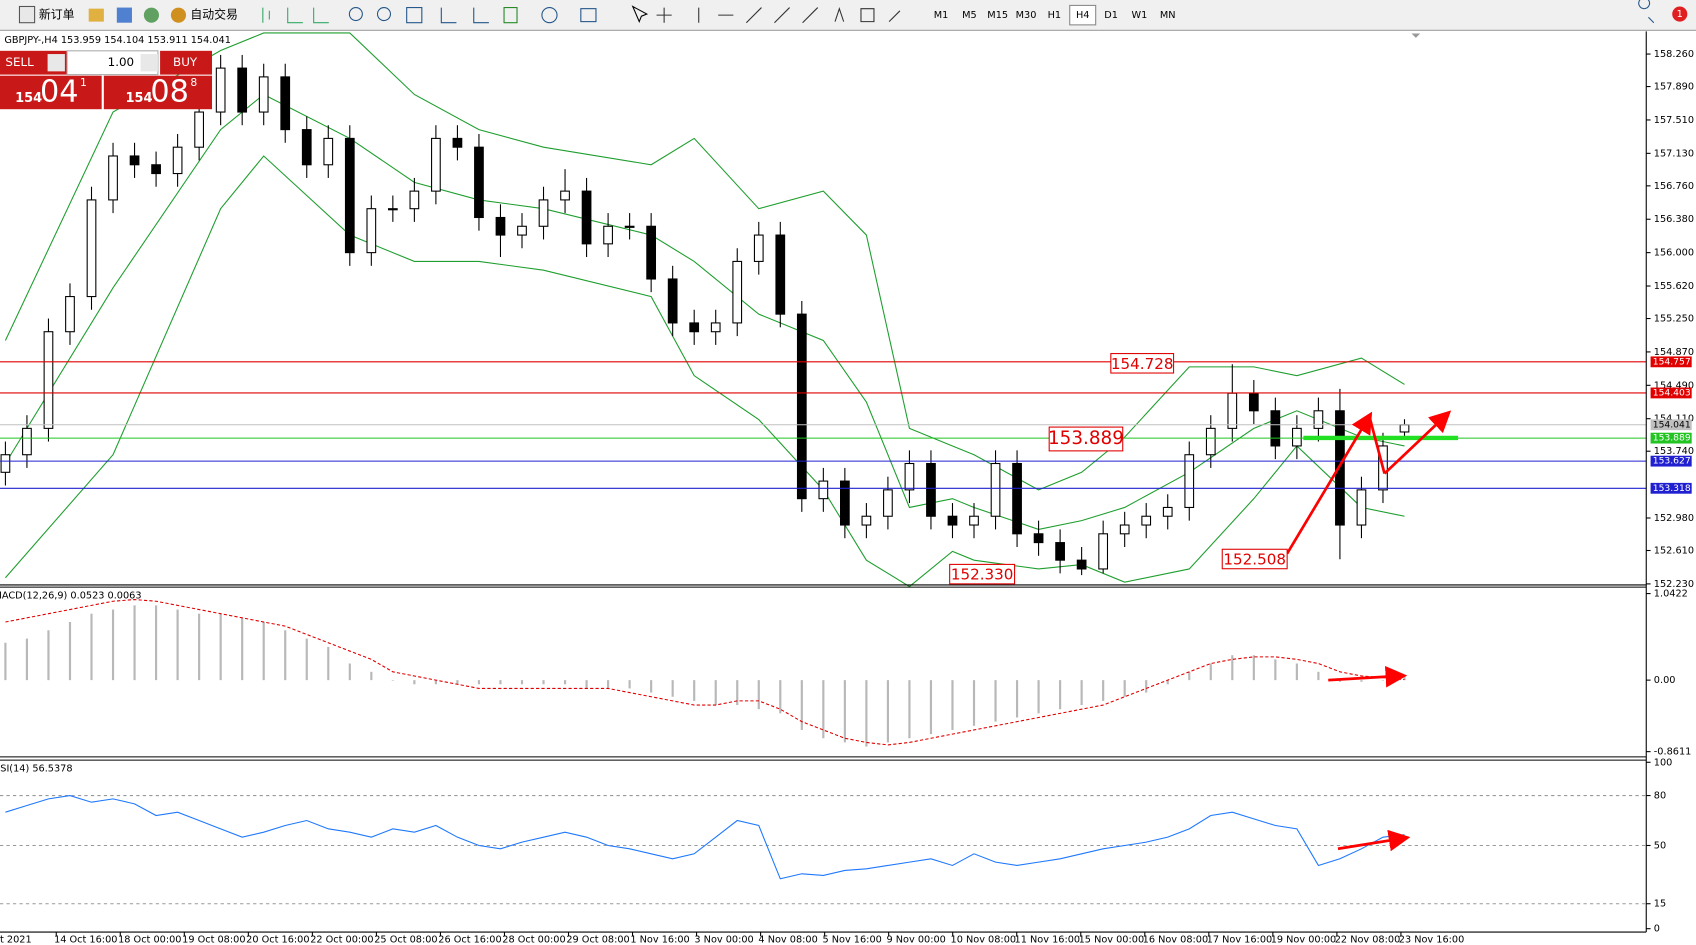 This screenshot has height=945, width=1696. Describe the element at coordinates (149, 63) in the screenshot. I see `lot-up` at that location.